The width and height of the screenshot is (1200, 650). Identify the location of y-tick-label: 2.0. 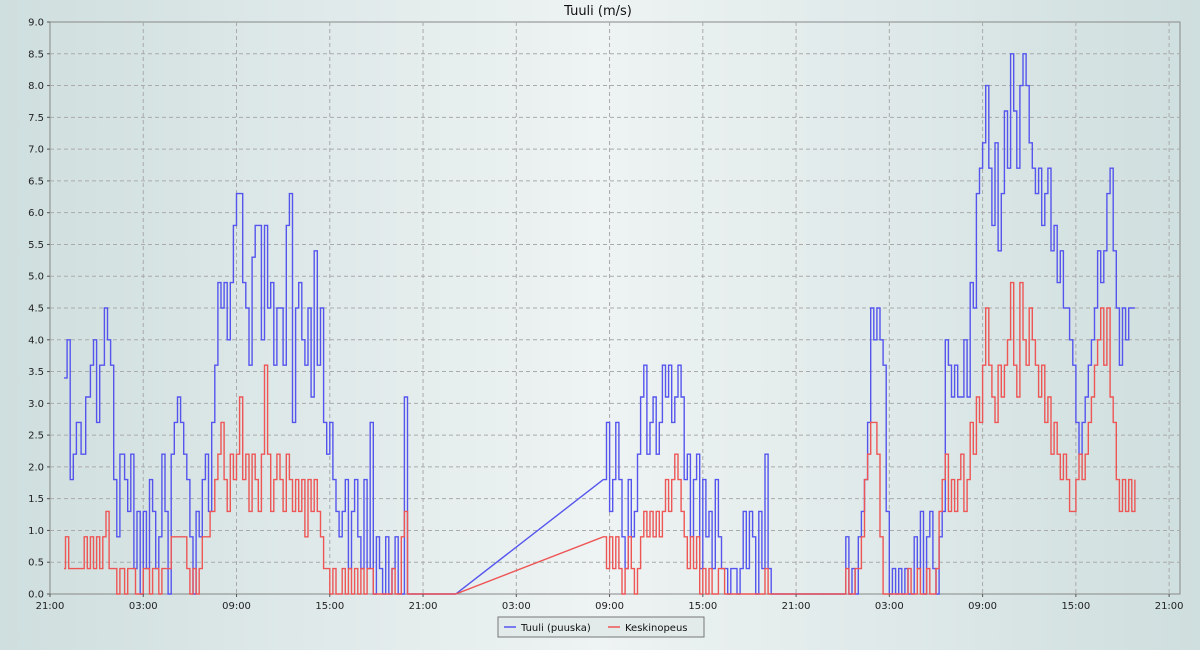
(36, 467).